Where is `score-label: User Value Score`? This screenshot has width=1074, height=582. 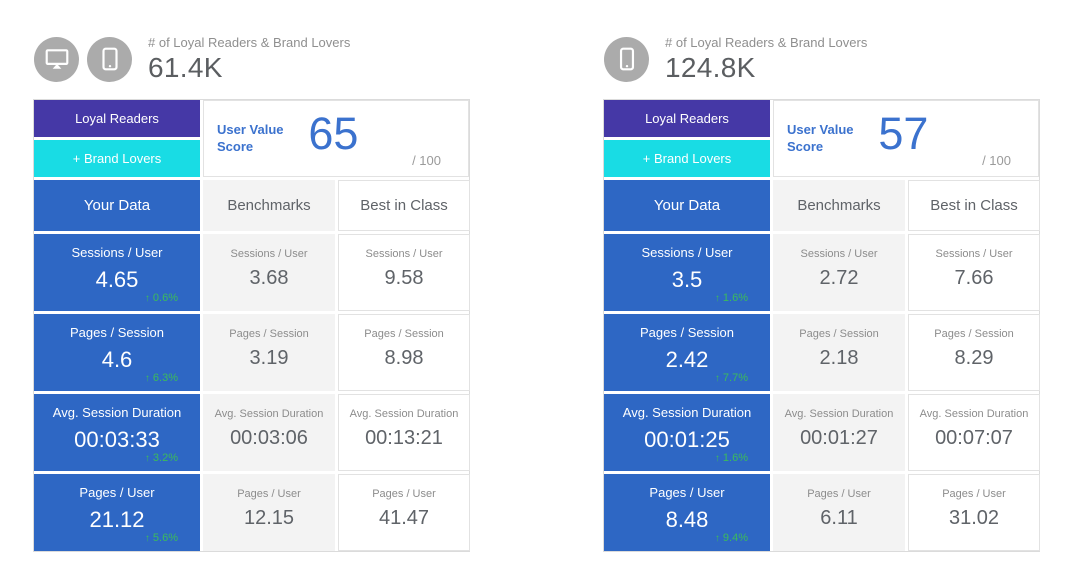
score-label: User Value Score is located at coordinates (820, 138).